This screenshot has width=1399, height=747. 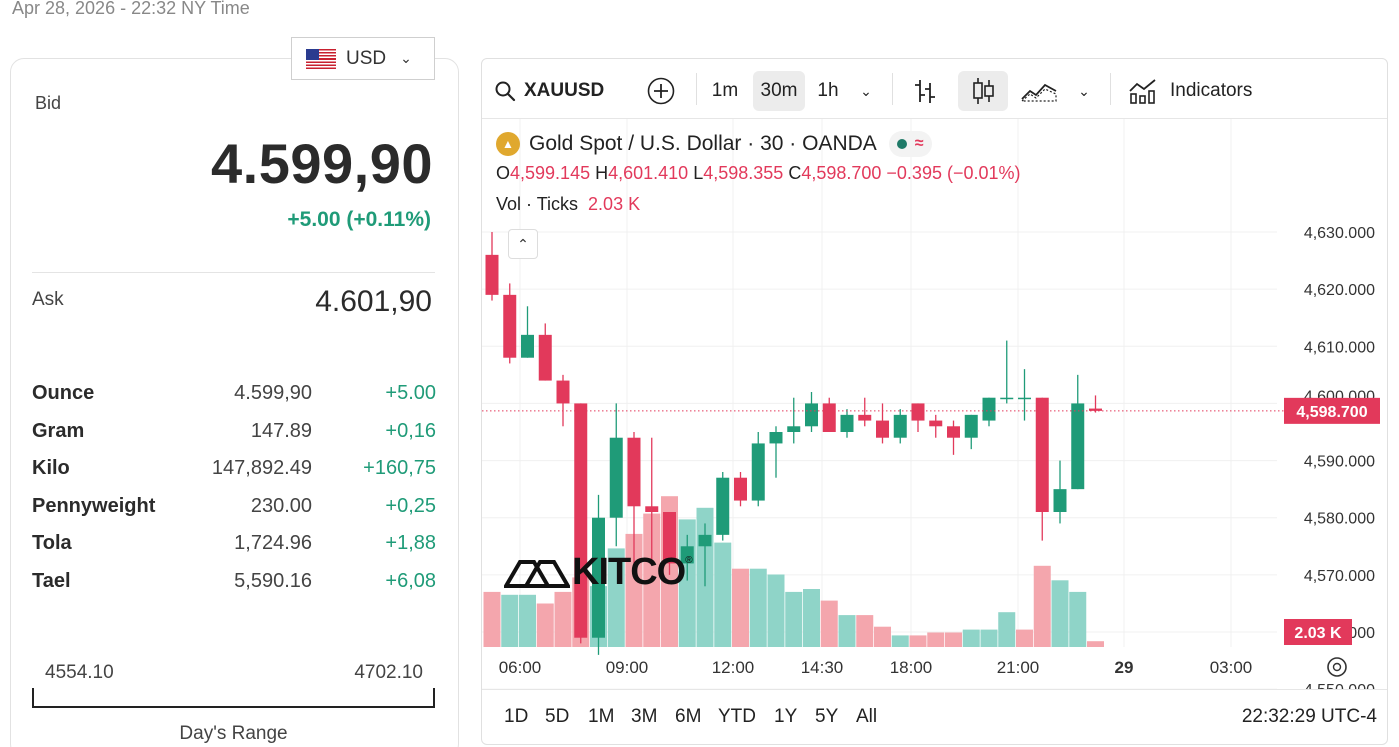 What do you see at coordinates (234, 433) in the screenshot?
I see `unit-row-gram: Gram 147.89 +0,16` at bounding box center [234, 433].